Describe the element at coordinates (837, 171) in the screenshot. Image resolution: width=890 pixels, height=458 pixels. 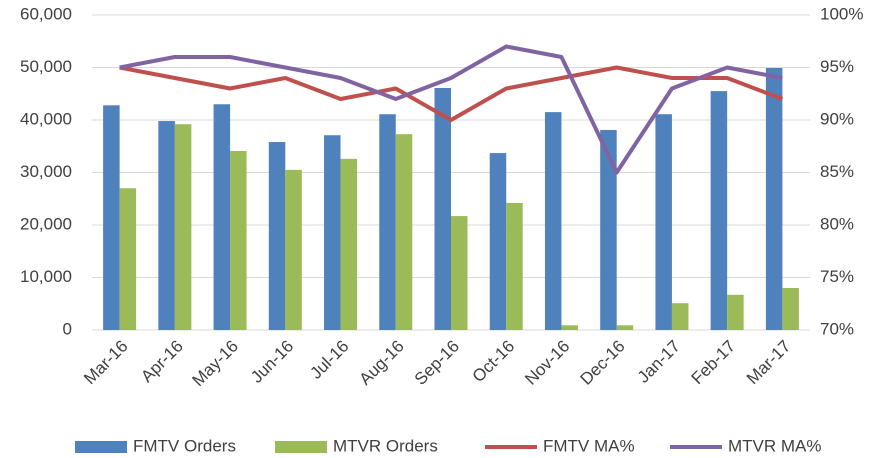
I see `y2-tick-label: 85%` at that location.